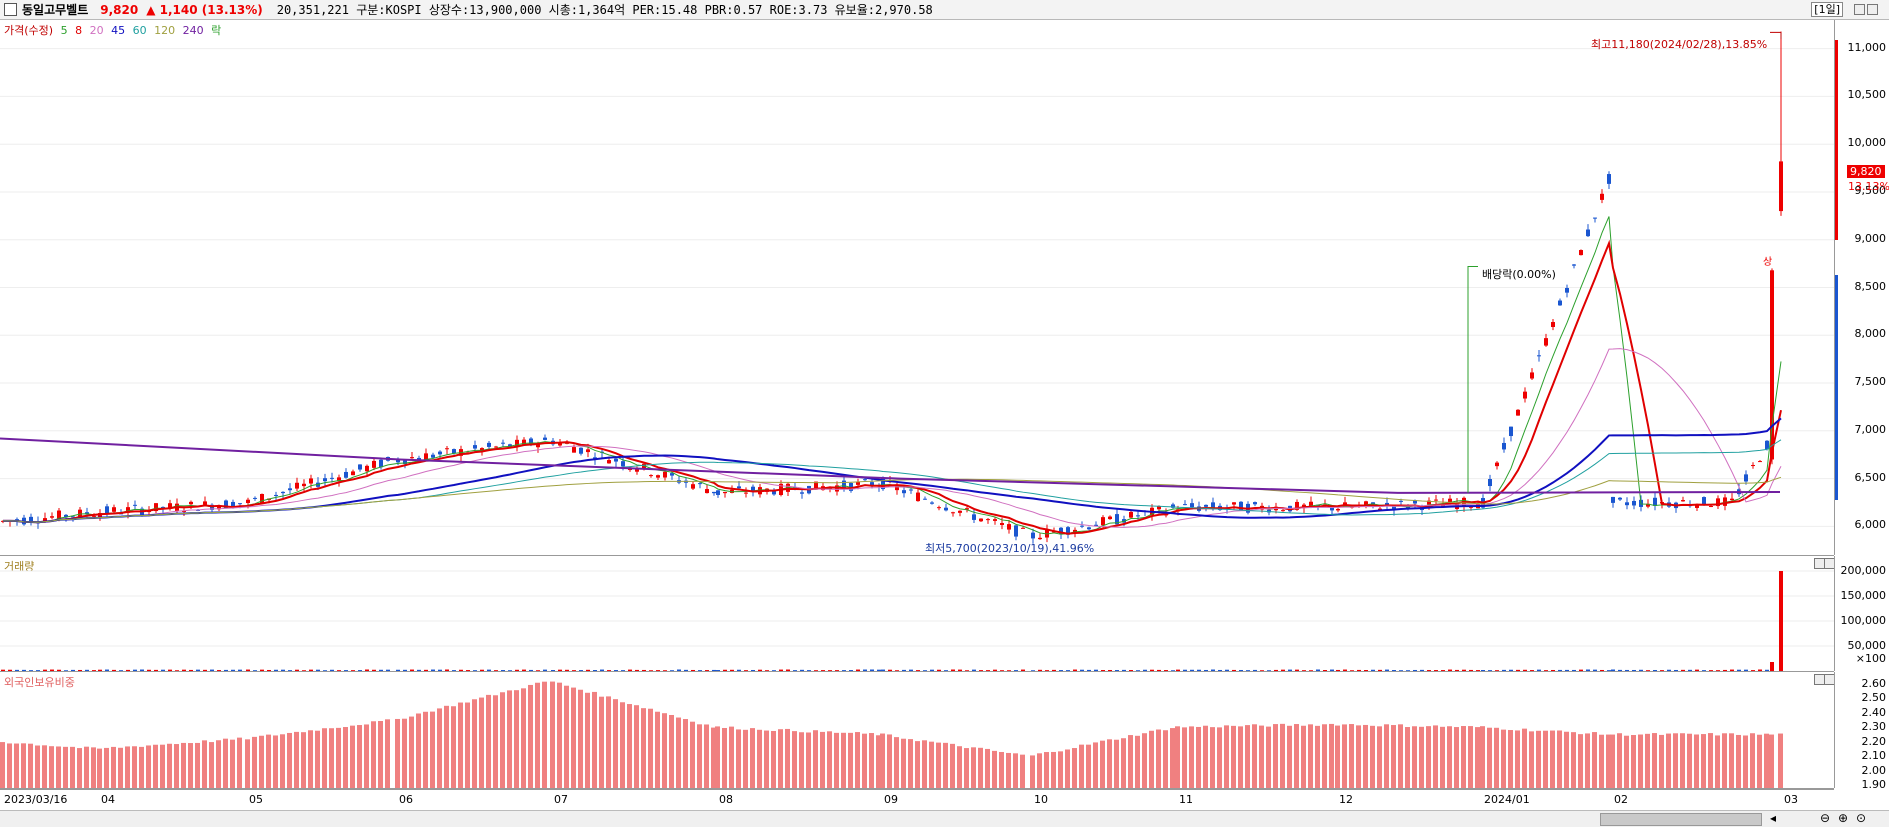 Image resolution: width=1889 pixels, height=827 pixels. What do you see at coordinates (561, 799) in the screenshot?
I see `x-axis-label: 07` at bounding box center [561, 799].